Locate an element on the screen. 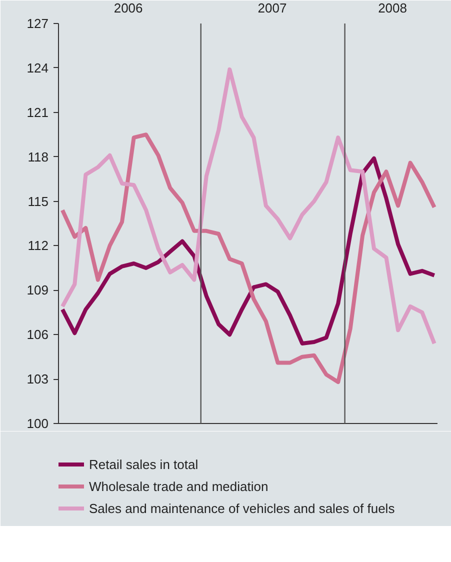 The height and width of the screenshot is (562, 451). y-tick-label: 103 is located at coordinates (37, 379).